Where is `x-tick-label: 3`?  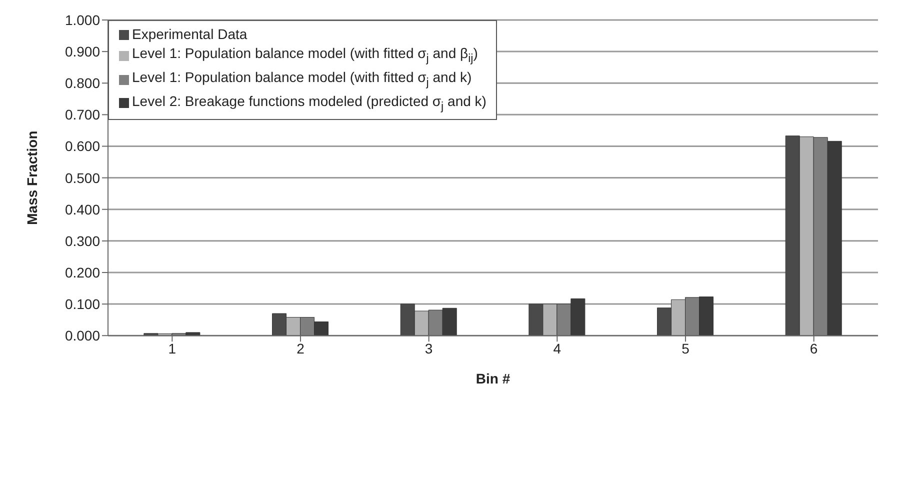
x-tick-label: 3 is located at coordinates (428, 348).